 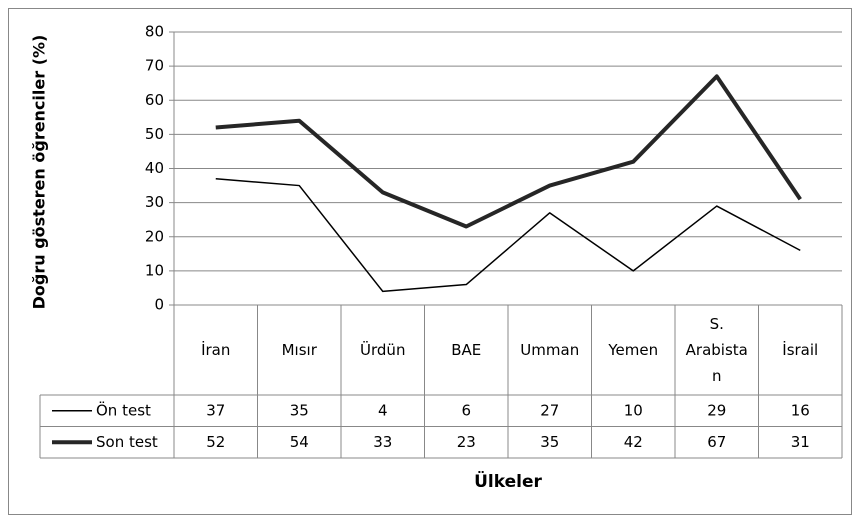 What do you see at coordinates (800, 442) in the screenshot?
I see `table-value: 31` at bounding box center [800, 442].